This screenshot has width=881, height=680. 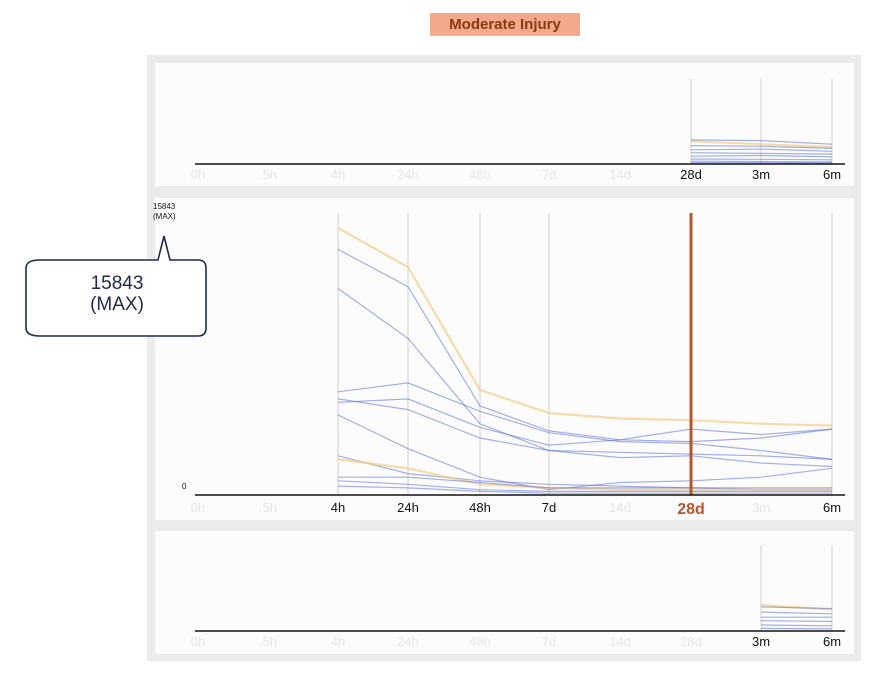 What do you see at coordinates (518, 130) in the screenshot?
I see `panel-top-plot: 0h .5h 4h 24h 48h 7d 14d 28d 3m 6m` at bounding box center [518, 130].